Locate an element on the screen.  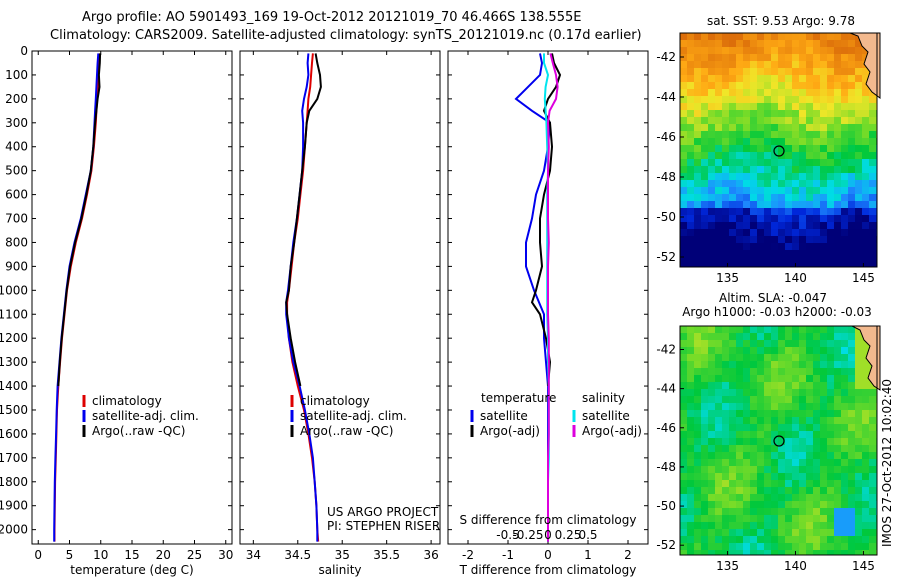
depth-tick-label: 600 is located at coordinates (16, 195).